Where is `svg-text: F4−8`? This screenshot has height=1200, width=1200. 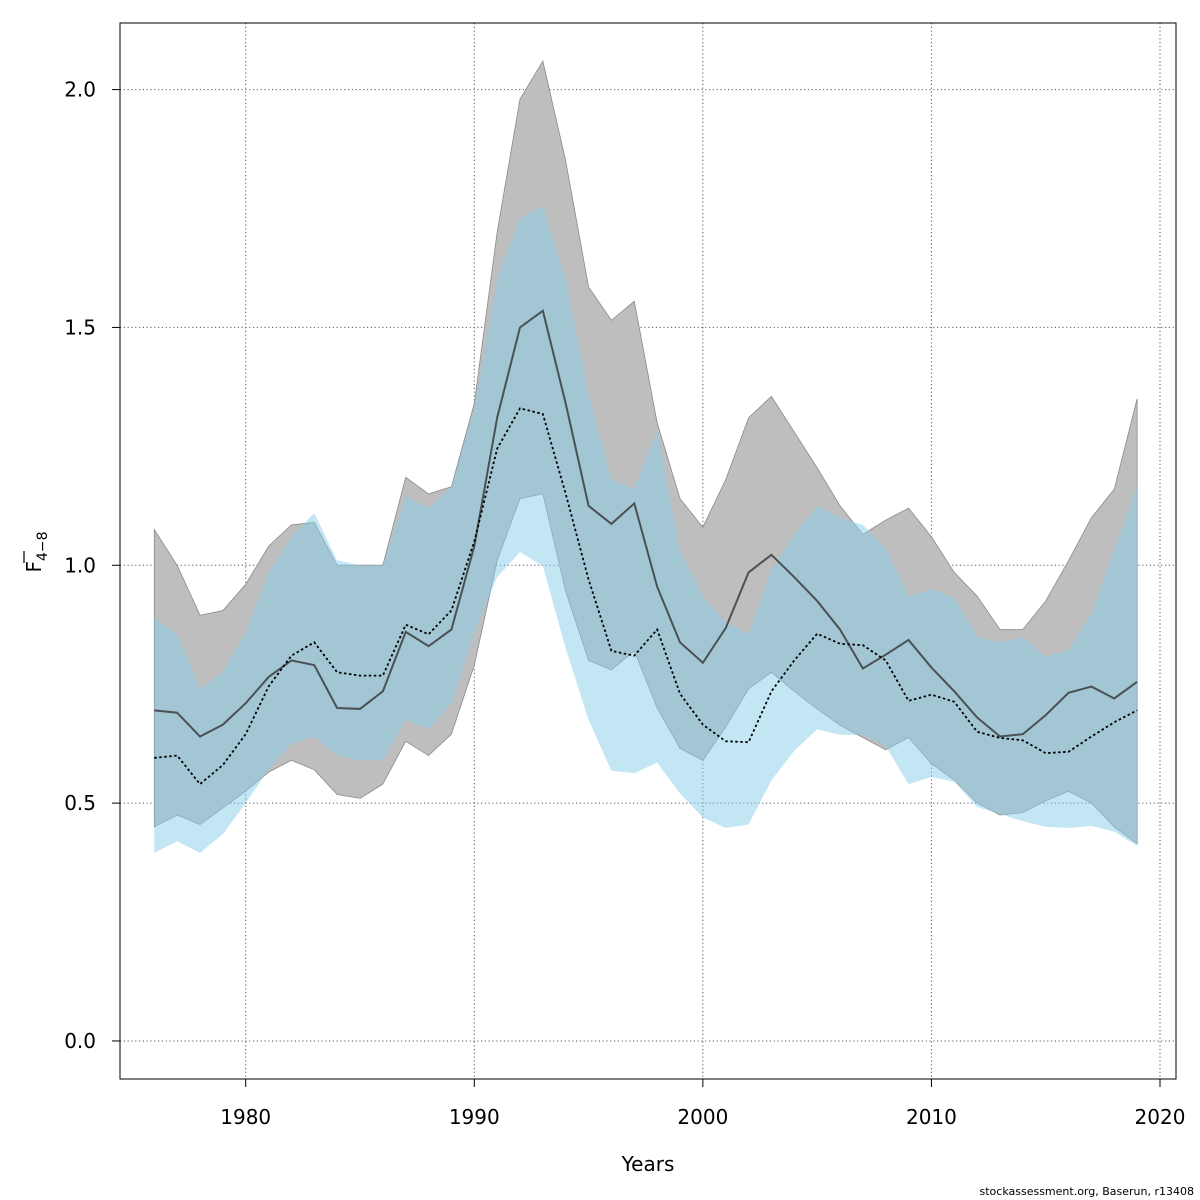 svg-text: F4−8 is located at coordinates (36, 551).